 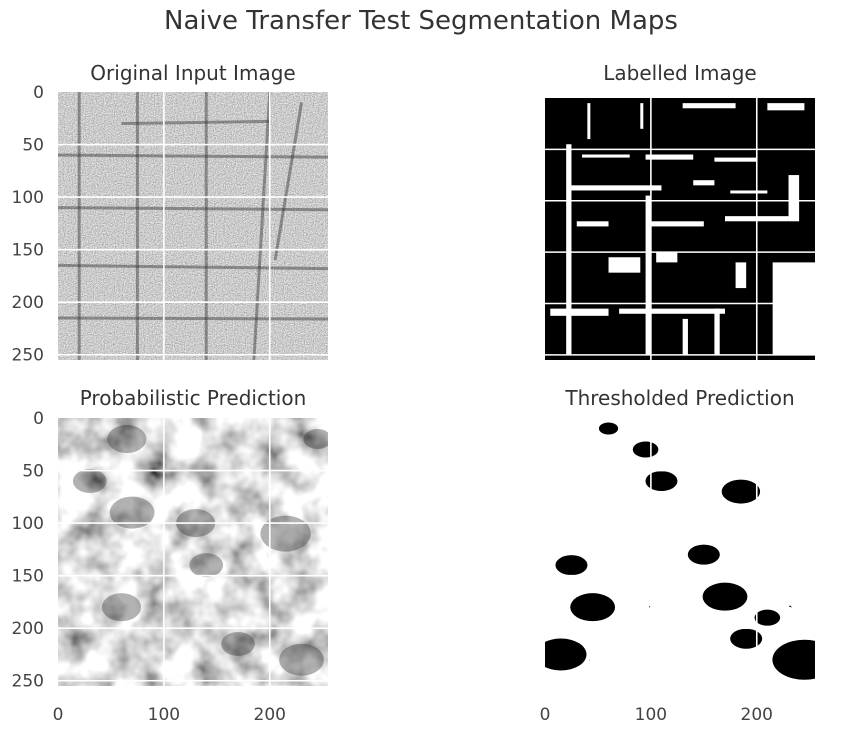 What do you see at coordinates (193, 398) in the screenshot?
I see `panel-title: Probabilistic Prediction` at bounding box center [193, 398].